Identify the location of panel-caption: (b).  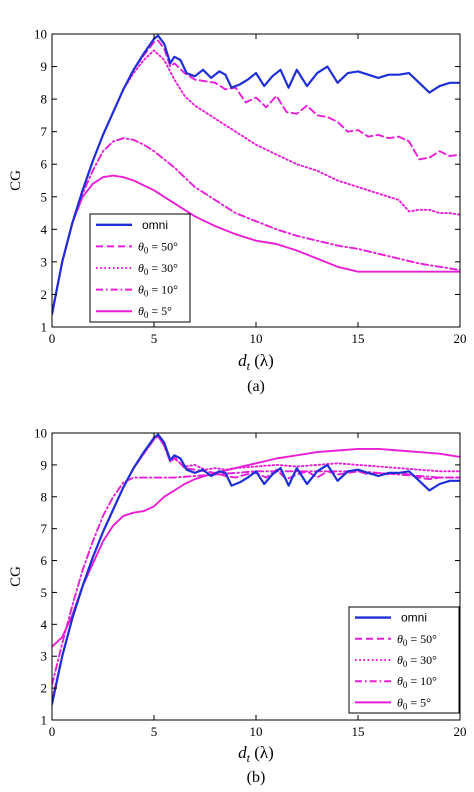
(256, 777).